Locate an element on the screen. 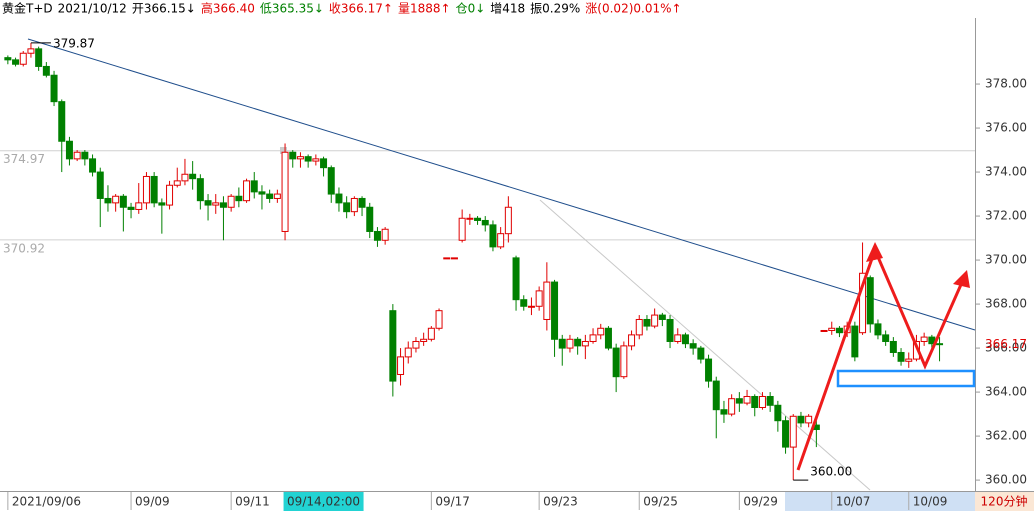  header-item: 开366.15↓ is located at coordinates (164, 9).